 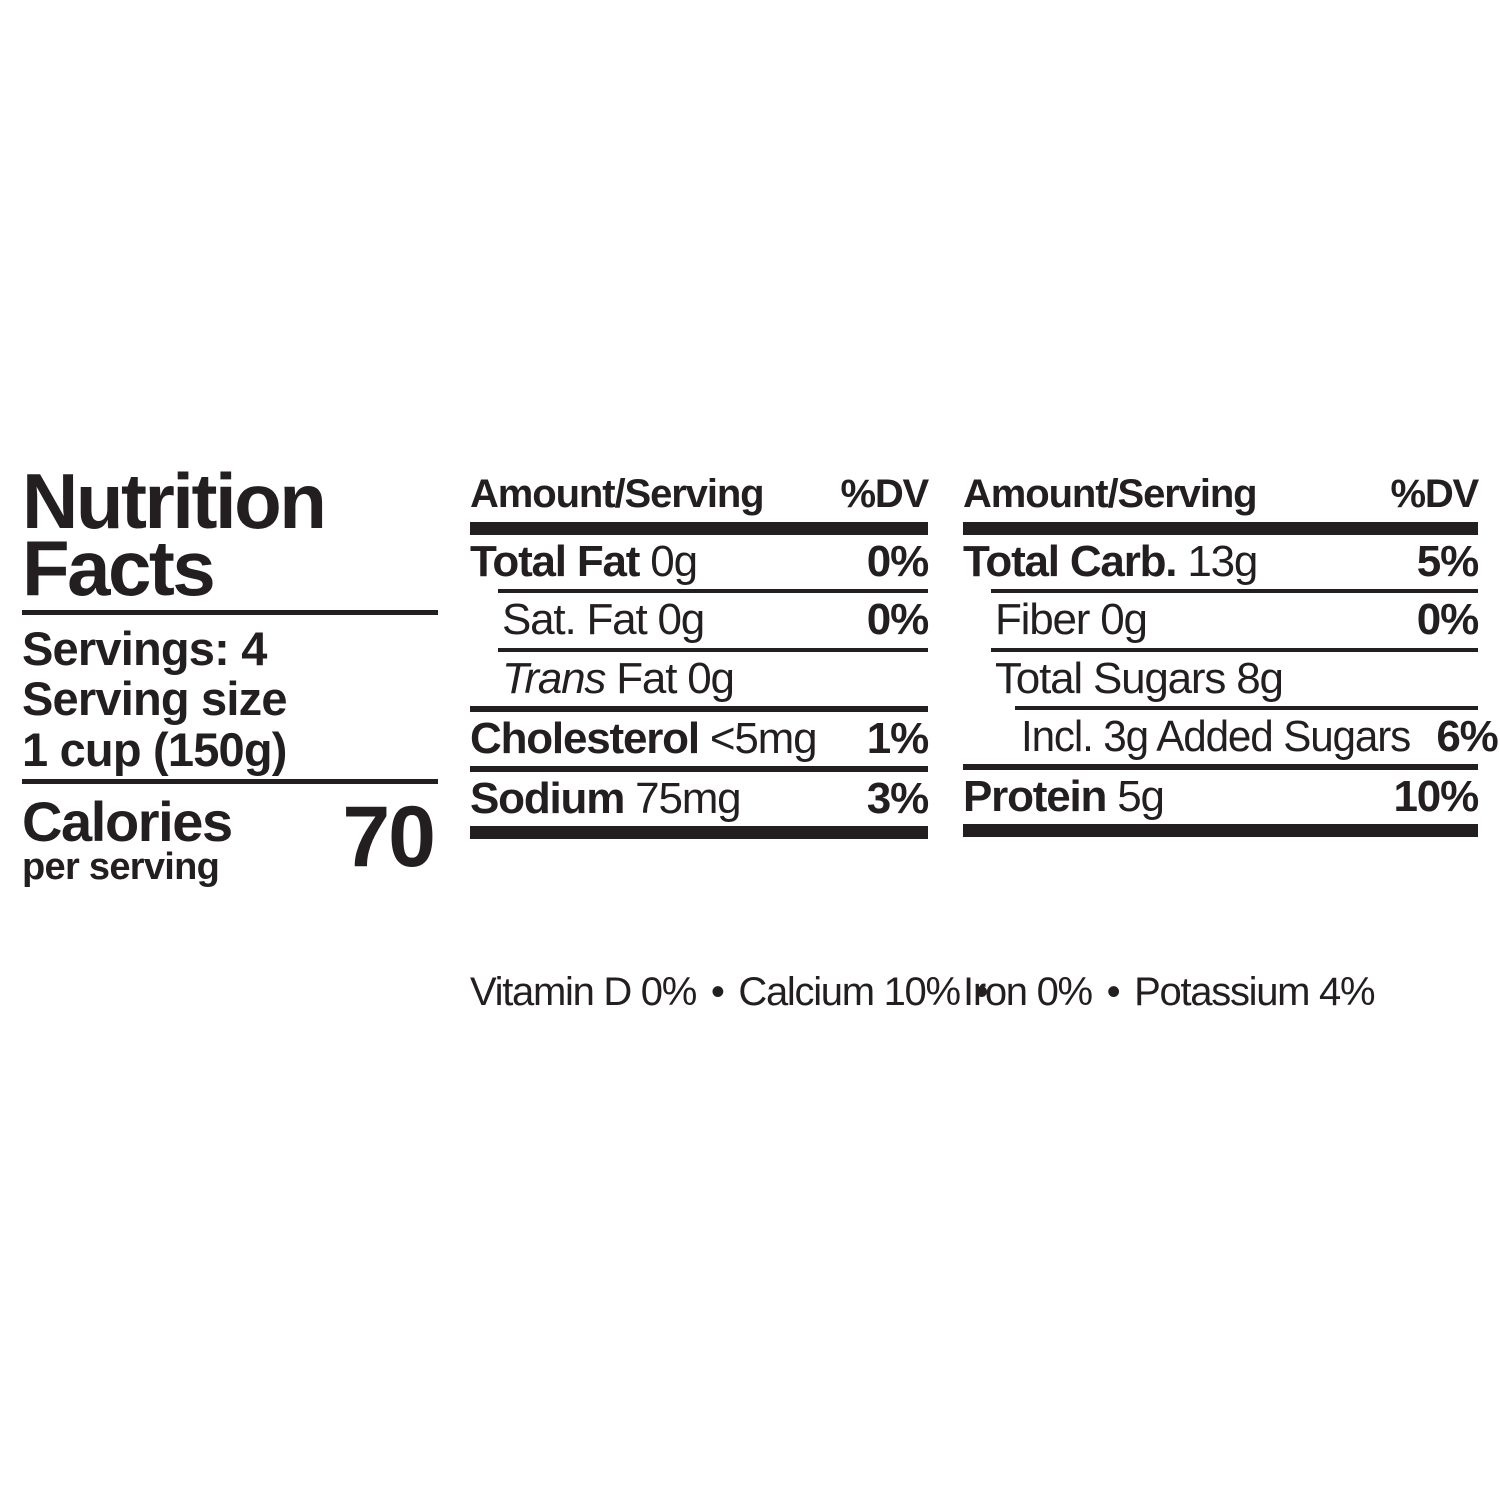 What do you see at coordinates (646, 678) in the screenshot?
I see `nutrient-name: Fat` at bounding box center [646, 678].